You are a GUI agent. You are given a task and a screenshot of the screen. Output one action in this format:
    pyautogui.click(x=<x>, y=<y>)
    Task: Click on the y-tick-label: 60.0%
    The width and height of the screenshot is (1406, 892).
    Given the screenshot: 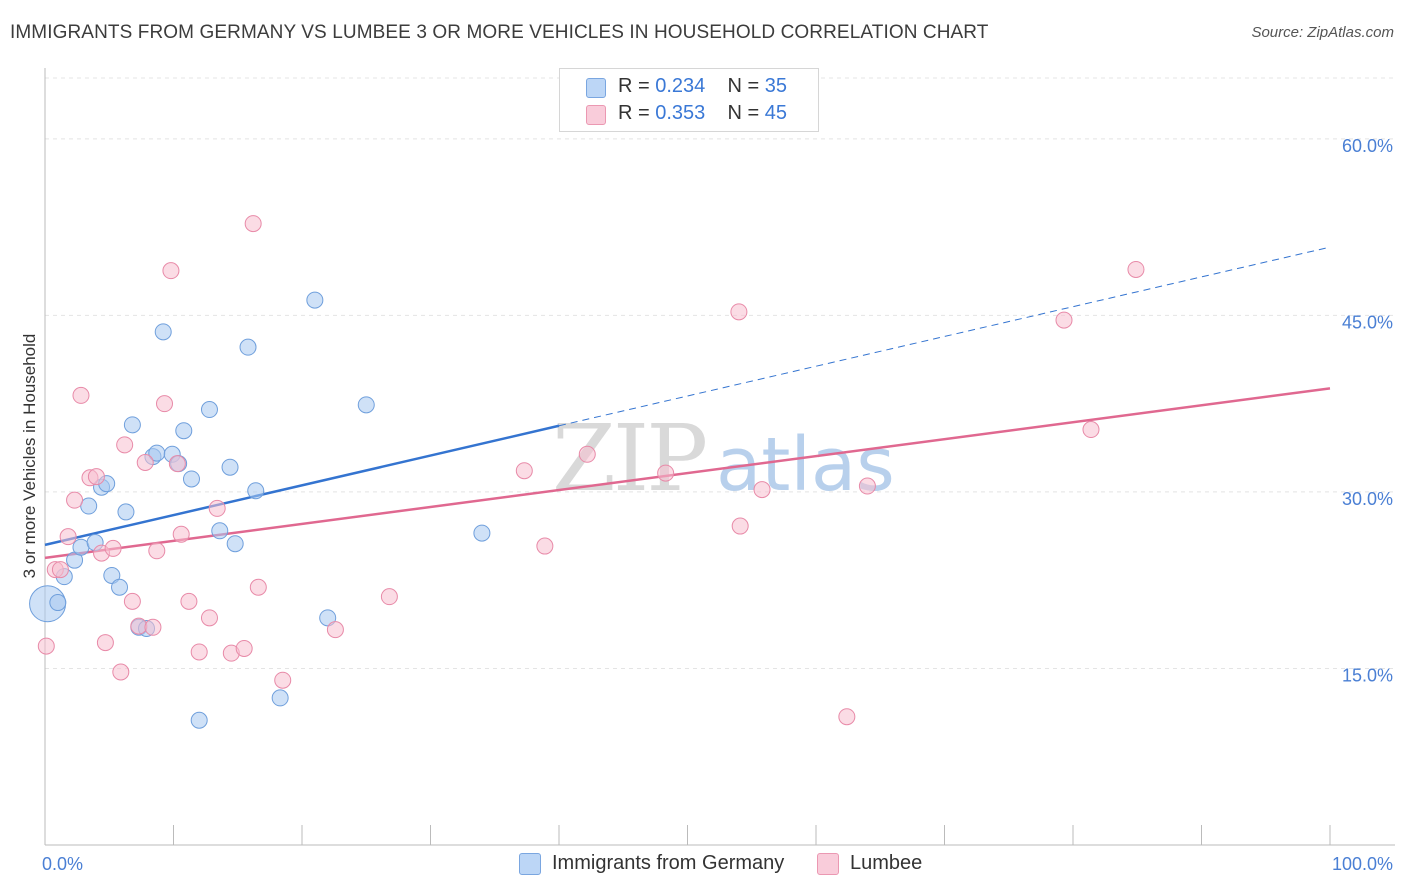 What is the action you would take?
    pyautogui.click(x=1367, y=146)
    